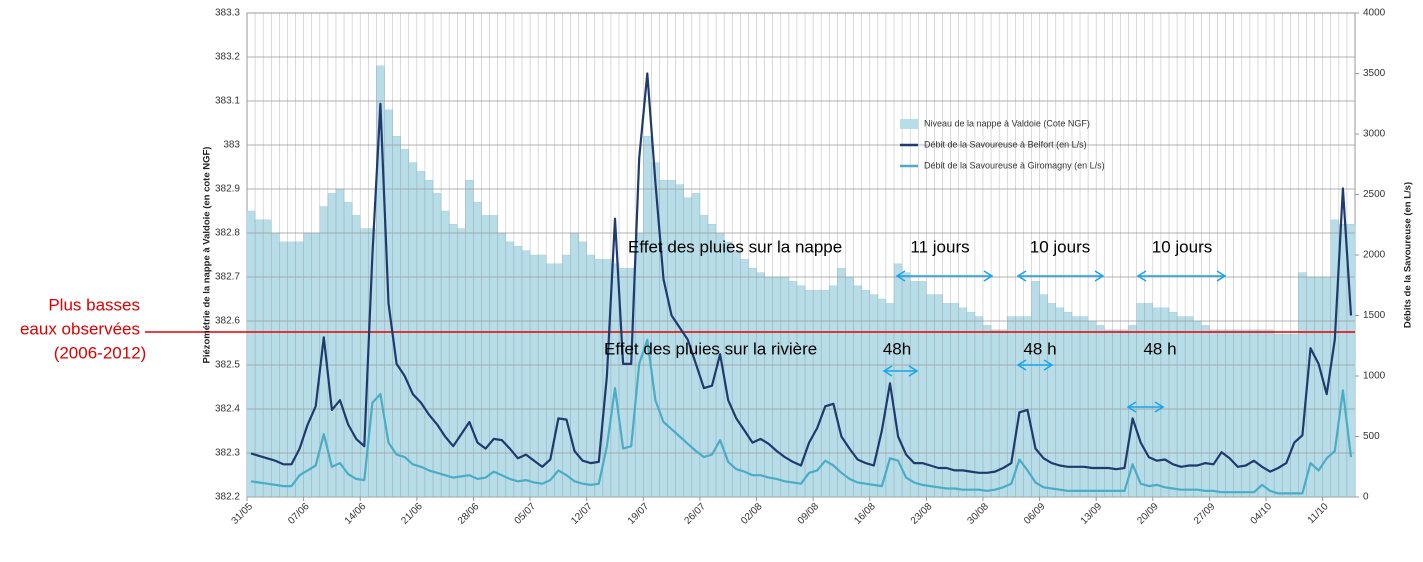  What do you see at coordinates (1060, 246) in the screenshot?
I see `annotation: 10 jours` at bounding box center [1060, 246].